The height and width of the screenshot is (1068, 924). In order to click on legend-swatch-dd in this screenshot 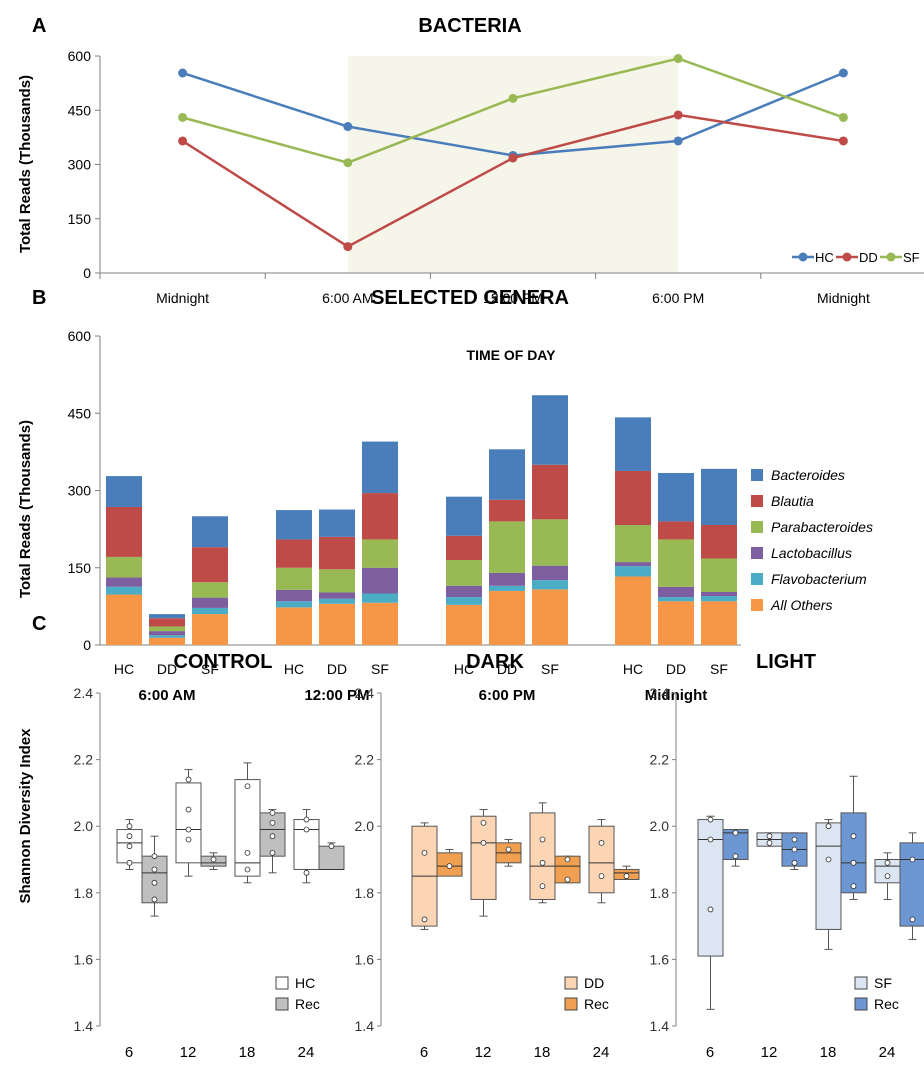, I will do `click(571, 983)`.